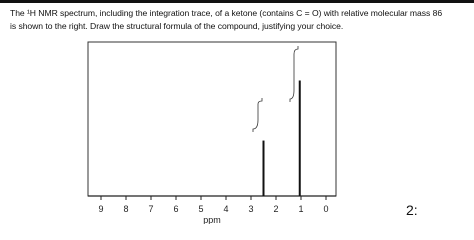 Image resolution: width=474 pixels, height=240 pixels. Describe the element at coordinates (300, 209) in the screenshot. I see `x-tick-label: 1` at that location.